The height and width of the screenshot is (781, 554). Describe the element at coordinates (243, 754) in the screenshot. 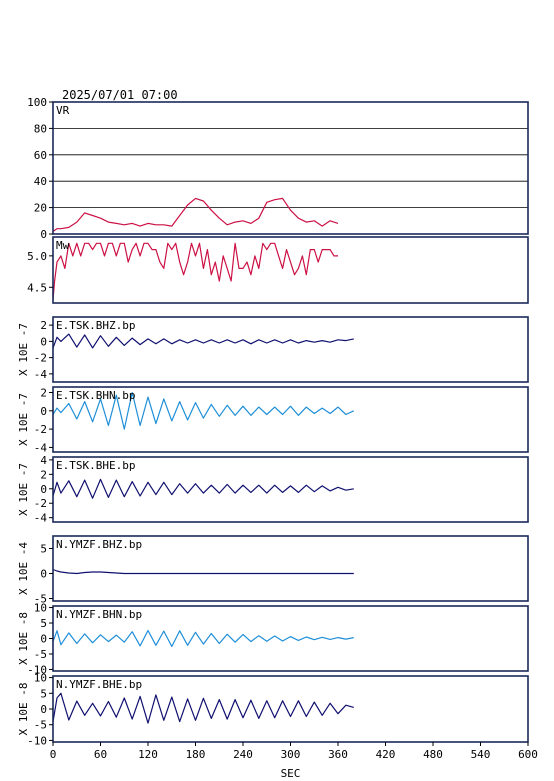

I see `x-tick-label: 240` at that location.